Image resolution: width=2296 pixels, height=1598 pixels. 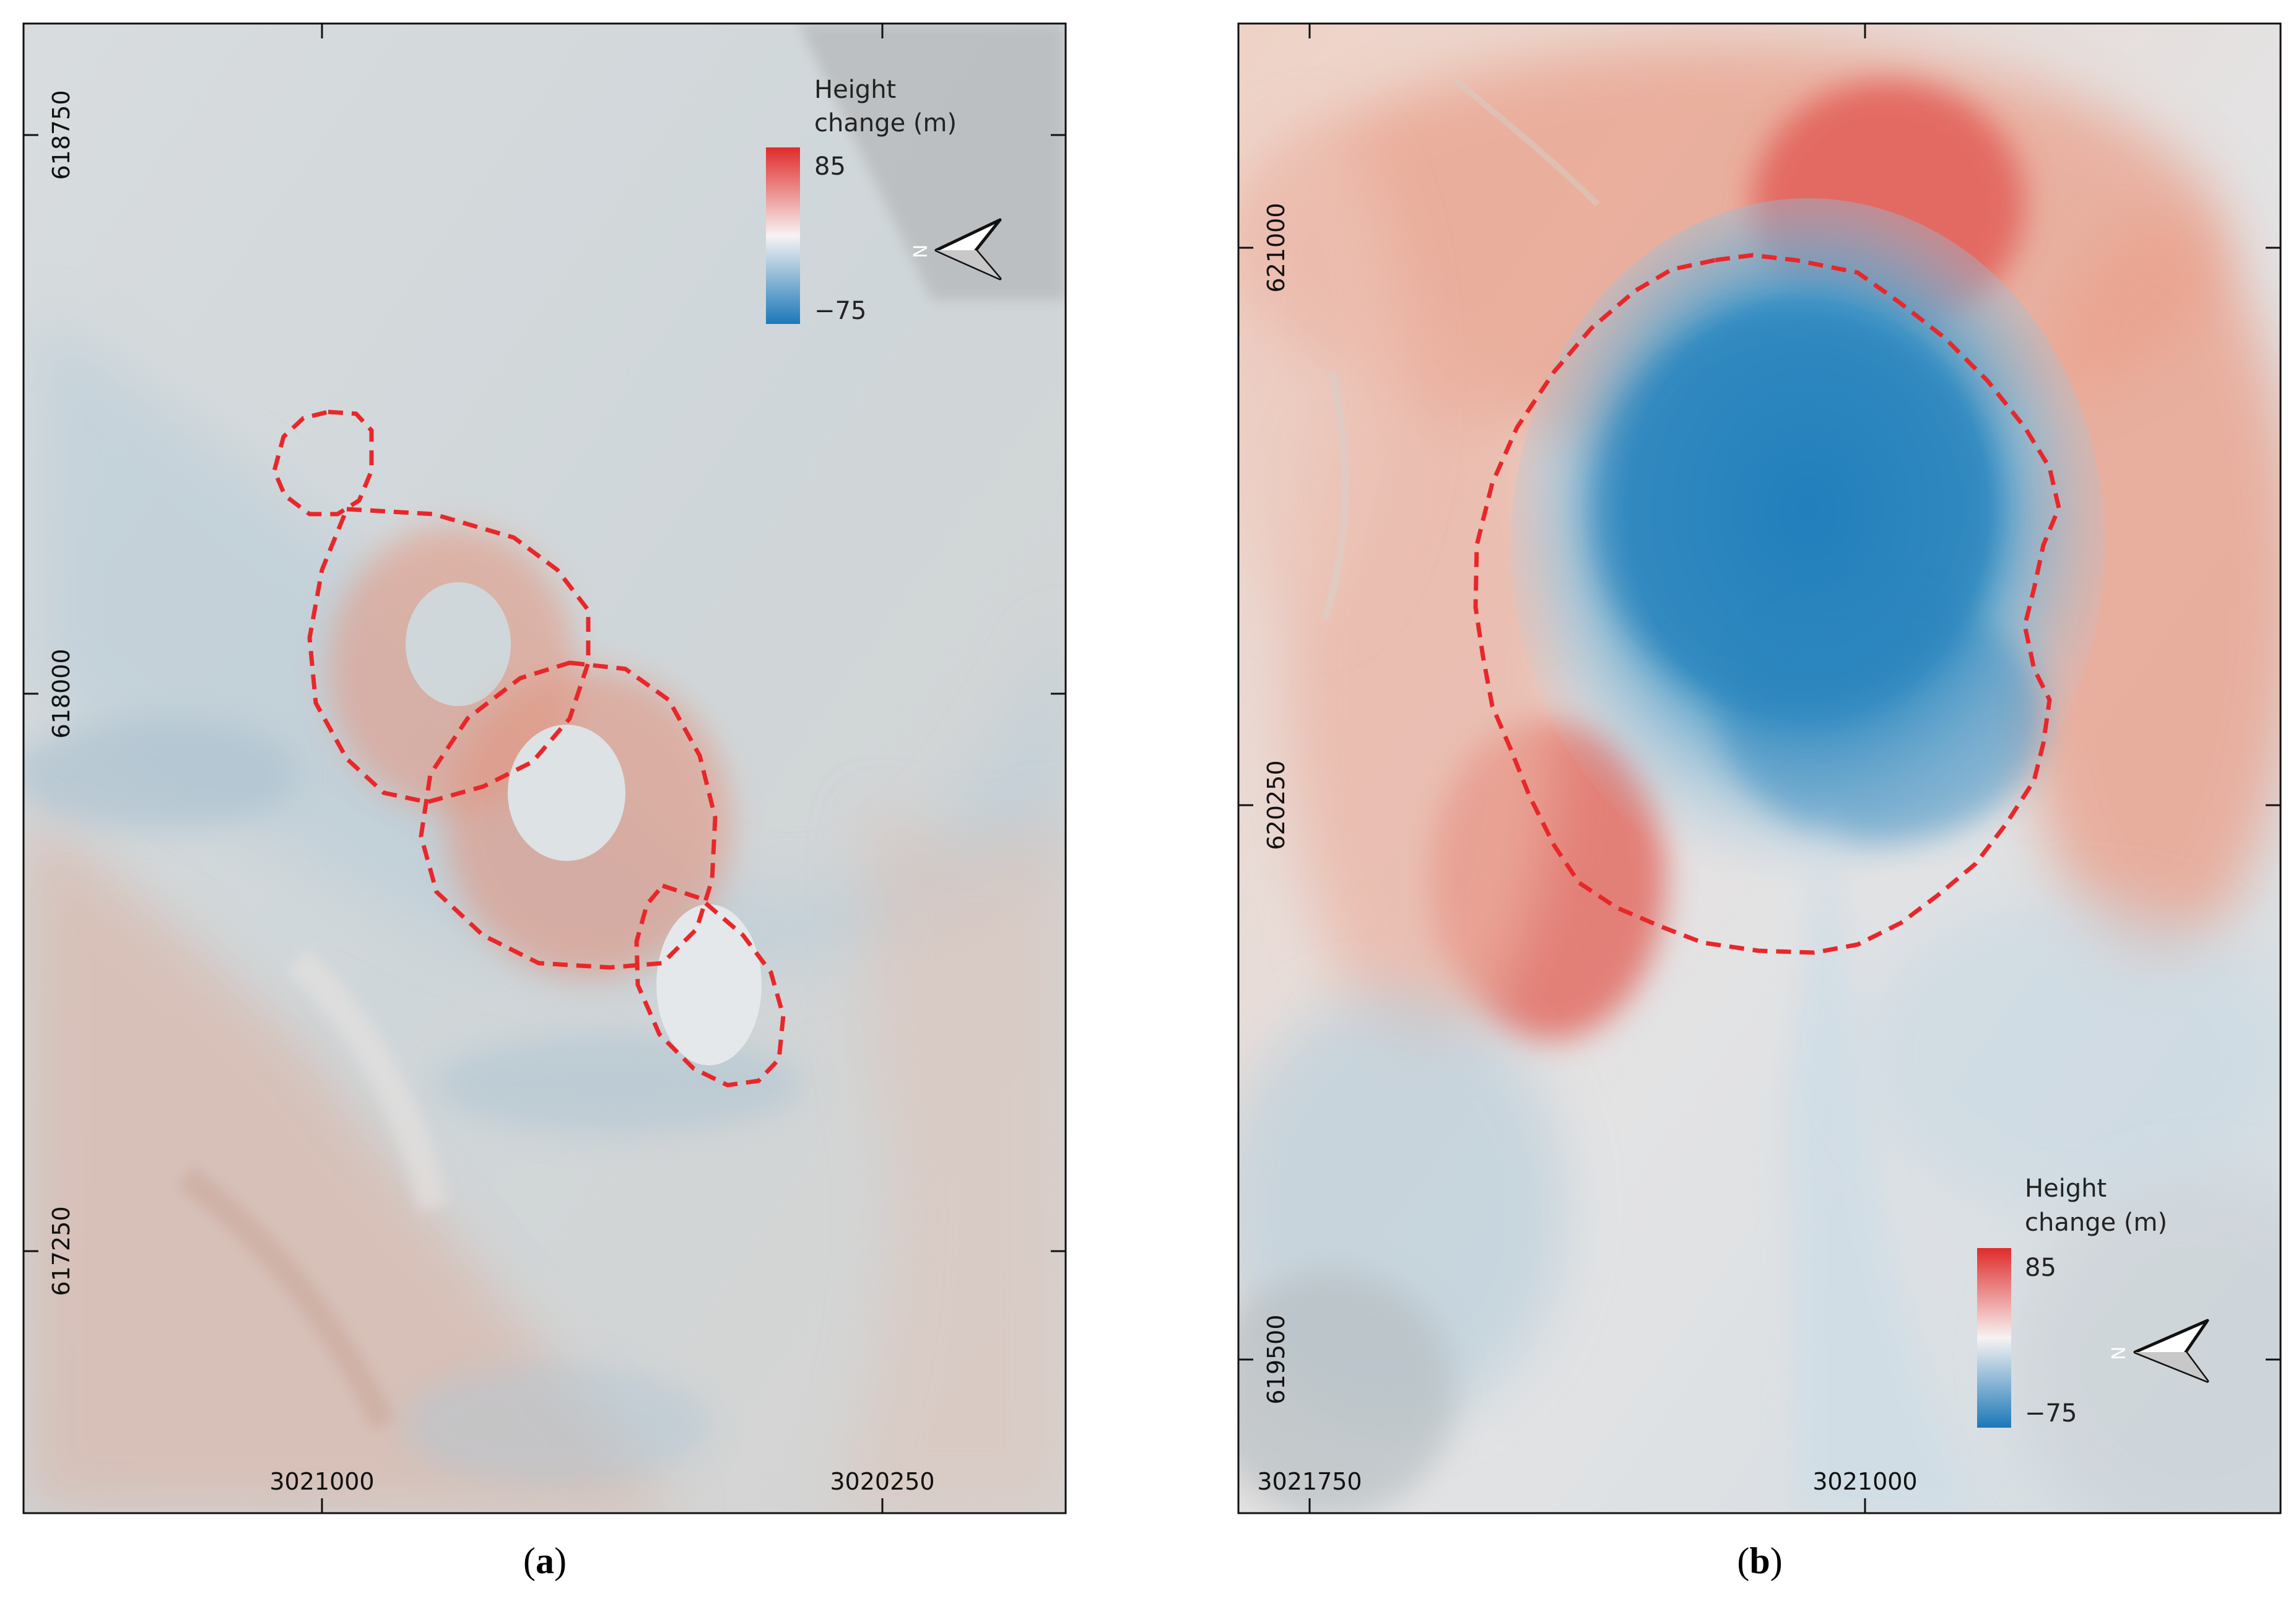 What do you see at coordinates (1276, 247) in the screenshot?
I see `y-tick-b-0: 621000` at bounding box center [1276, 247].